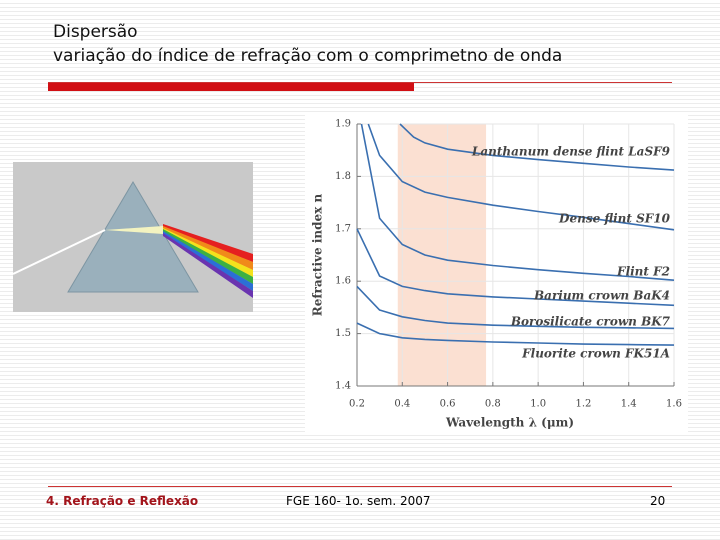  Describe the element at coordinates (95, 32) in the screenshot. I see `slide-title: Dispersão` at that location.